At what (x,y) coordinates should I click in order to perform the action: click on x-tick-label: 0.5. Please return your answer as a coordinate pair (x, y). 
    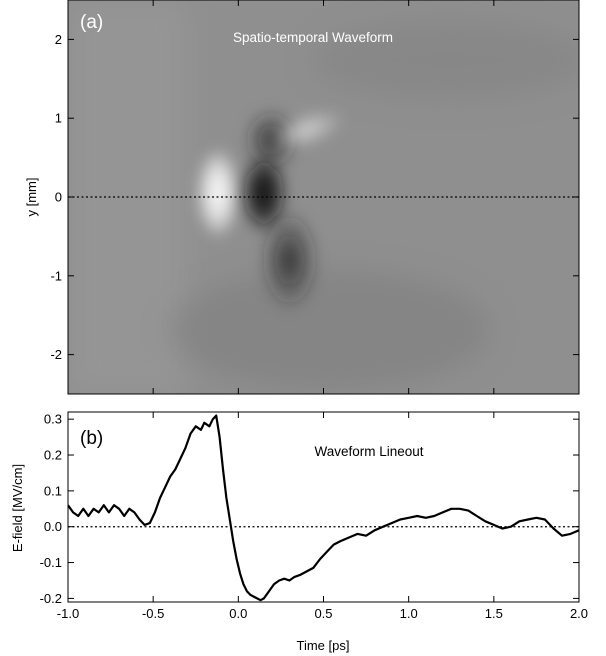
    Looking at the image, I should click on (323, 613).